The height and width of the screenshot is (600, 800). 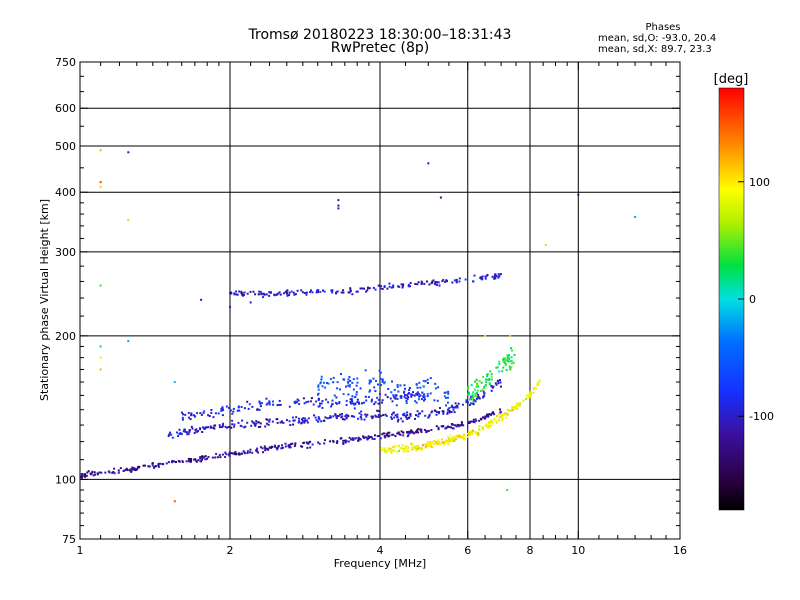 What do you see at coordinates (655, 49) in the screenshot?
I see `phase-stat-x: mean, sd,X: 89.7, 23.3` at bounding box center [655, 49].